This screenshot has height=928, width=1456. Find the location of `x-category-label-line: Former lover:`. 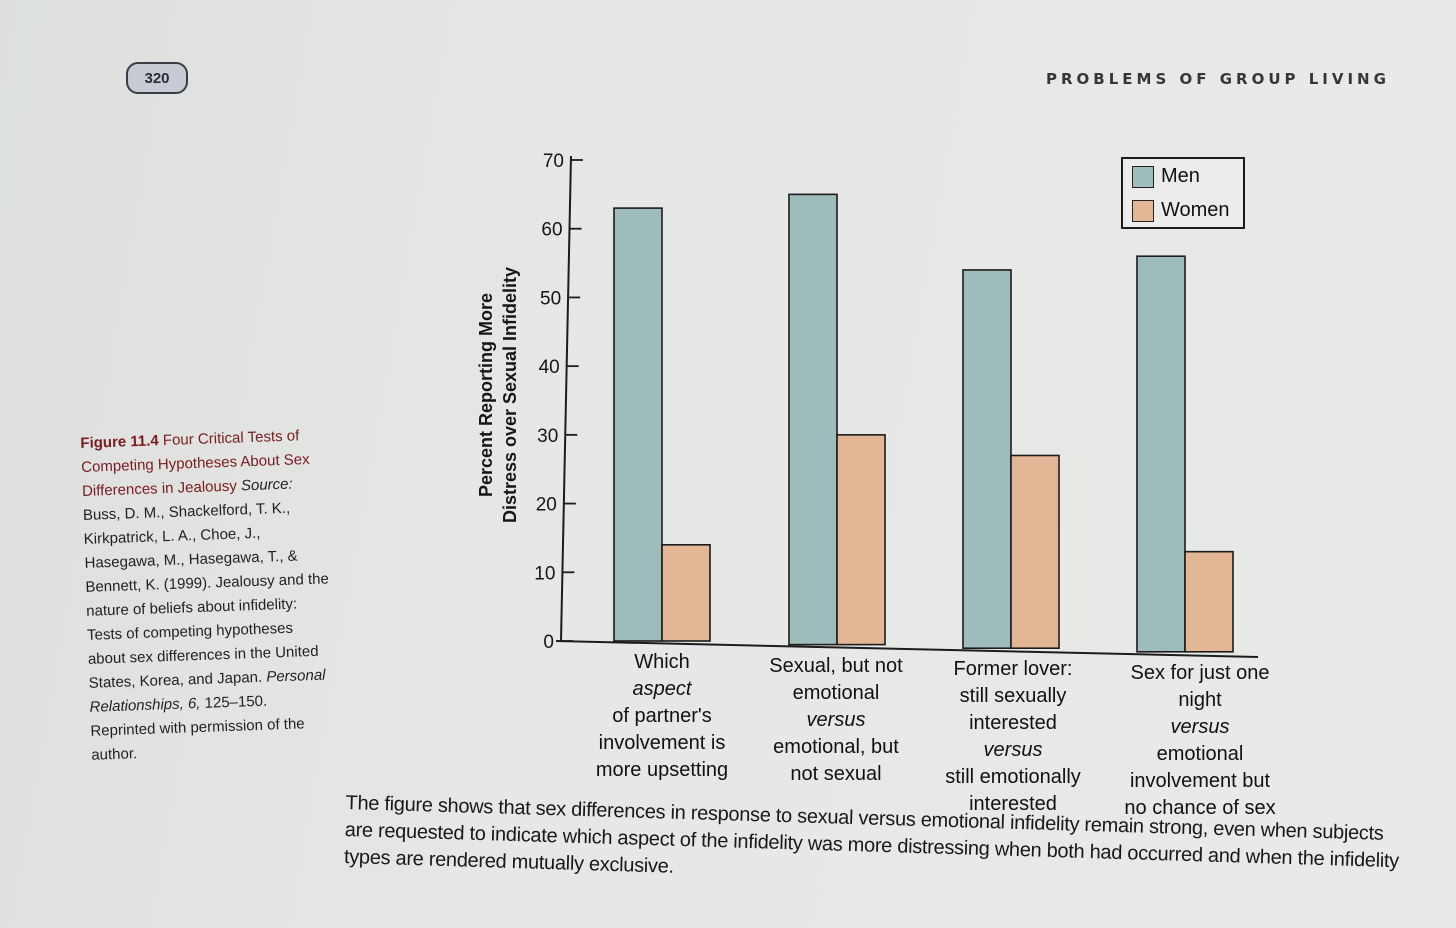

x-category-label-line: Former lover: is located at coordinates (1013, 669).